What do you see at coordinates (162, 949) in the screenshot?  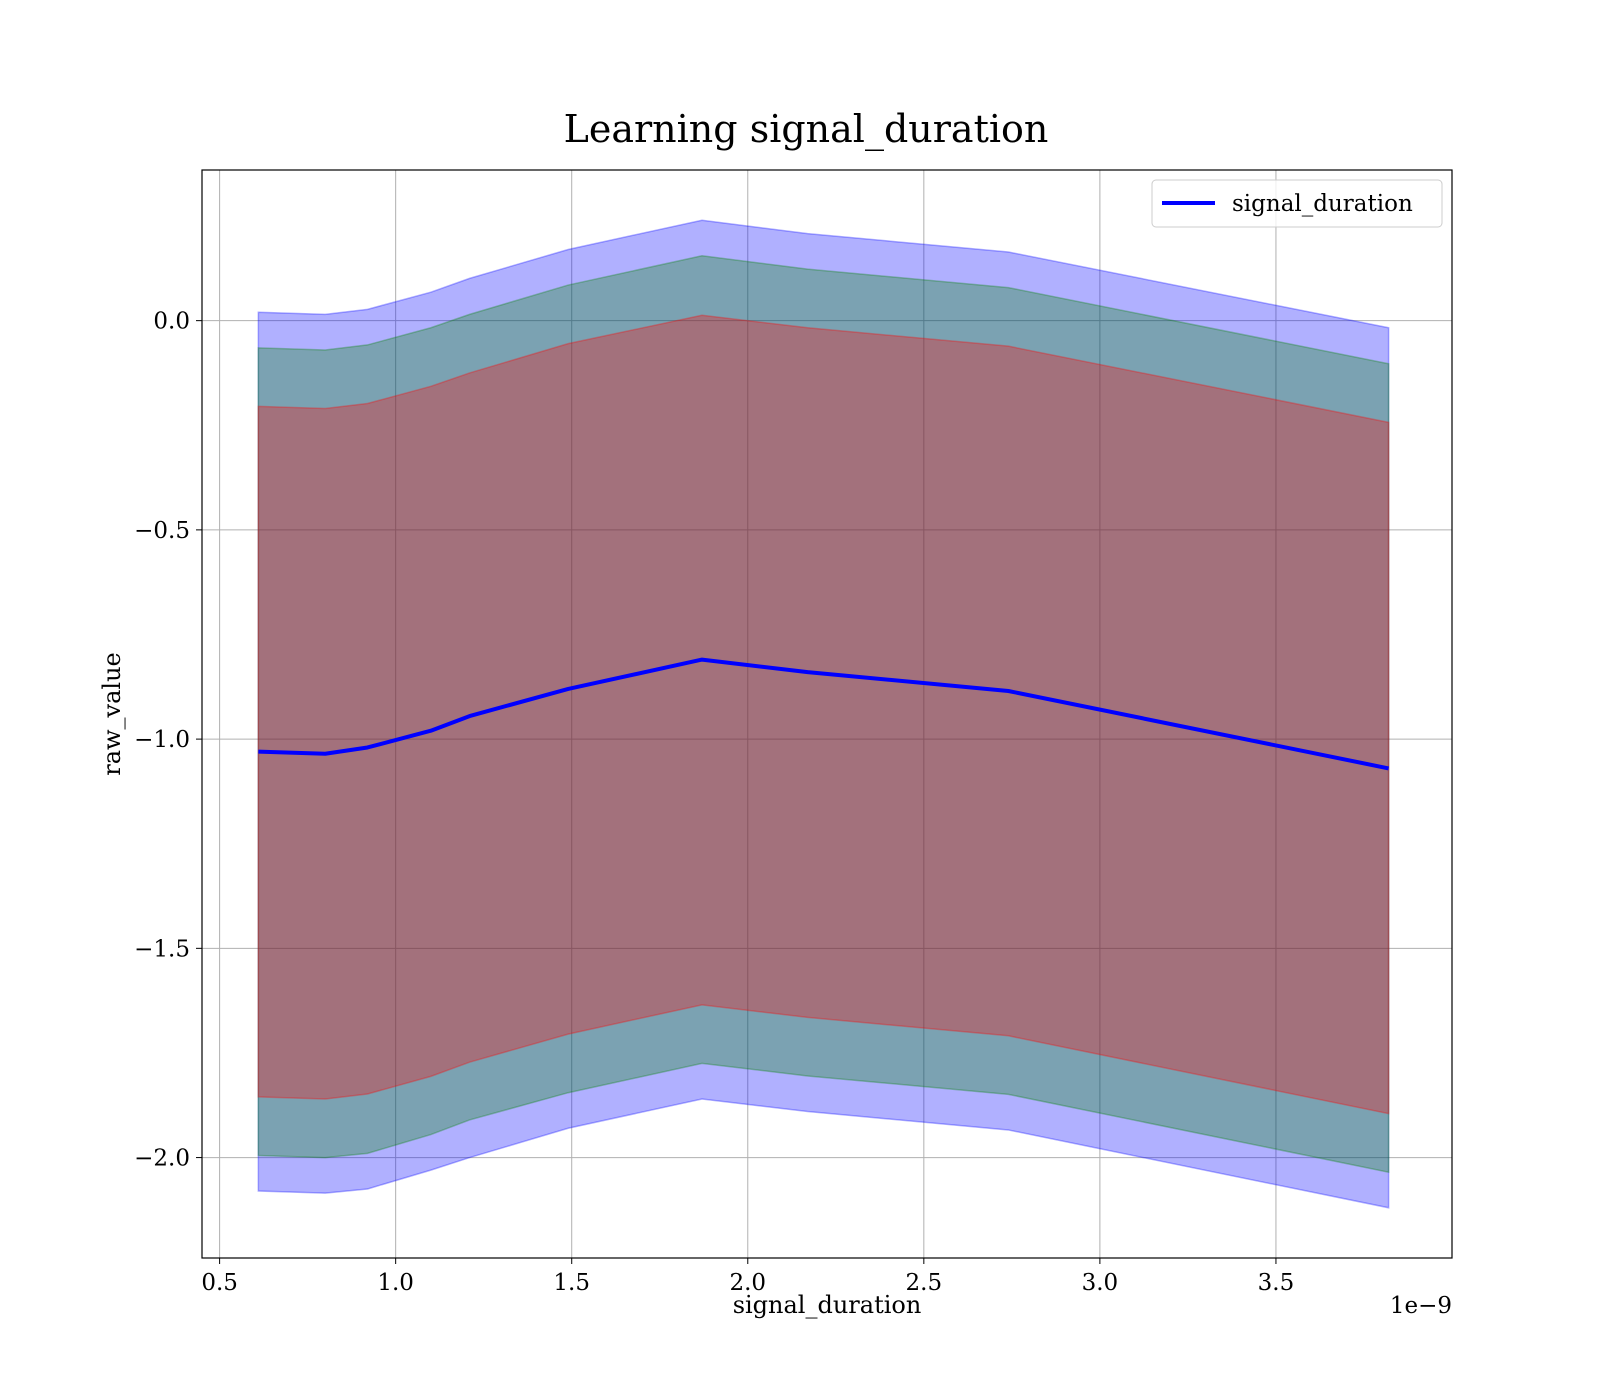 I see `y-tick-label: −1.5` at bounding box center [162, 949].